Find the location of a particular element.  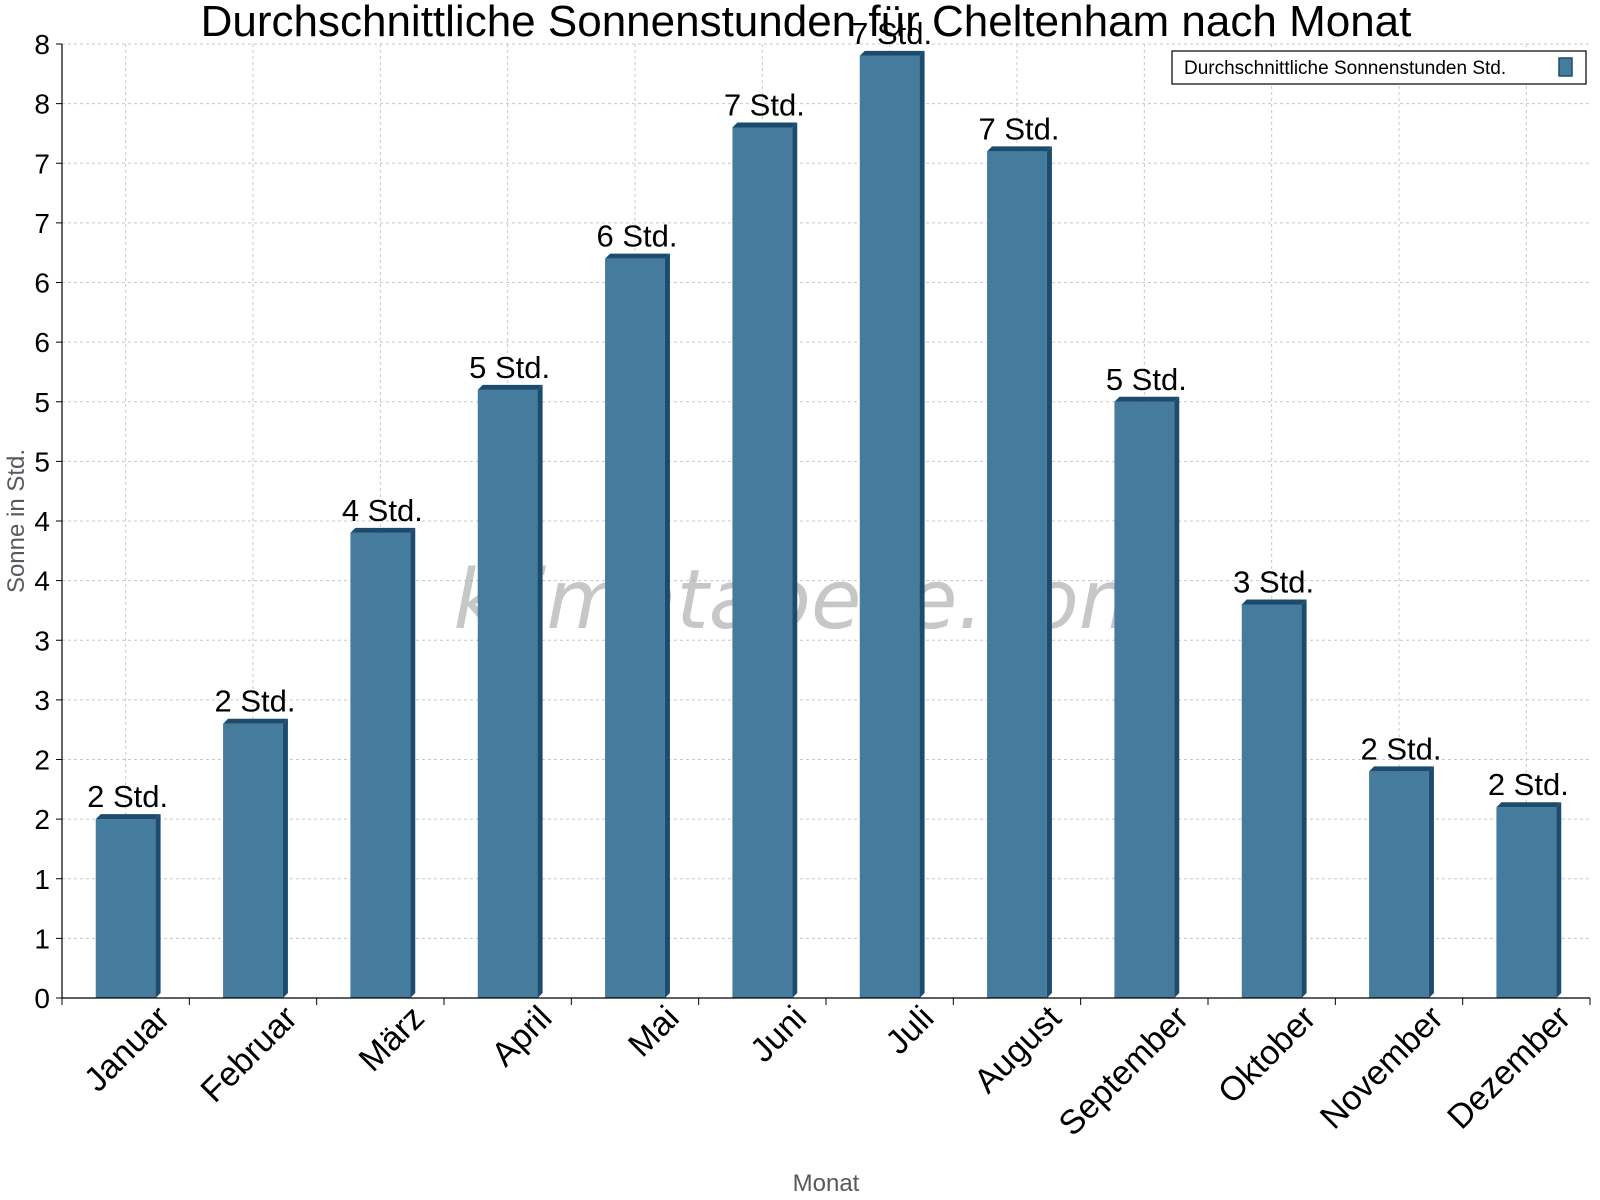

bar-dezember is located at coordinates (1528, 900).